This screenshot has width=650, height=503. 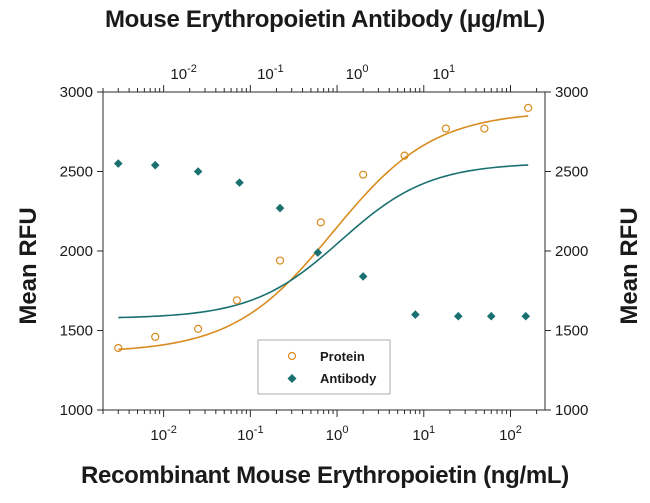 What do you see at coordinates (510, 434) in the screenshot?
I see `x-tick-label-bottom: 10²` at bounding box center [510, 434].